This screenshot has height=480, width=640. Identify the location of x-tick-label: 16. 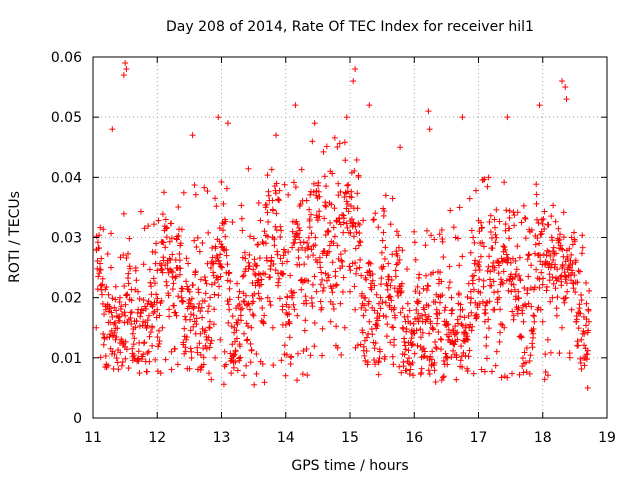
(414, 438).